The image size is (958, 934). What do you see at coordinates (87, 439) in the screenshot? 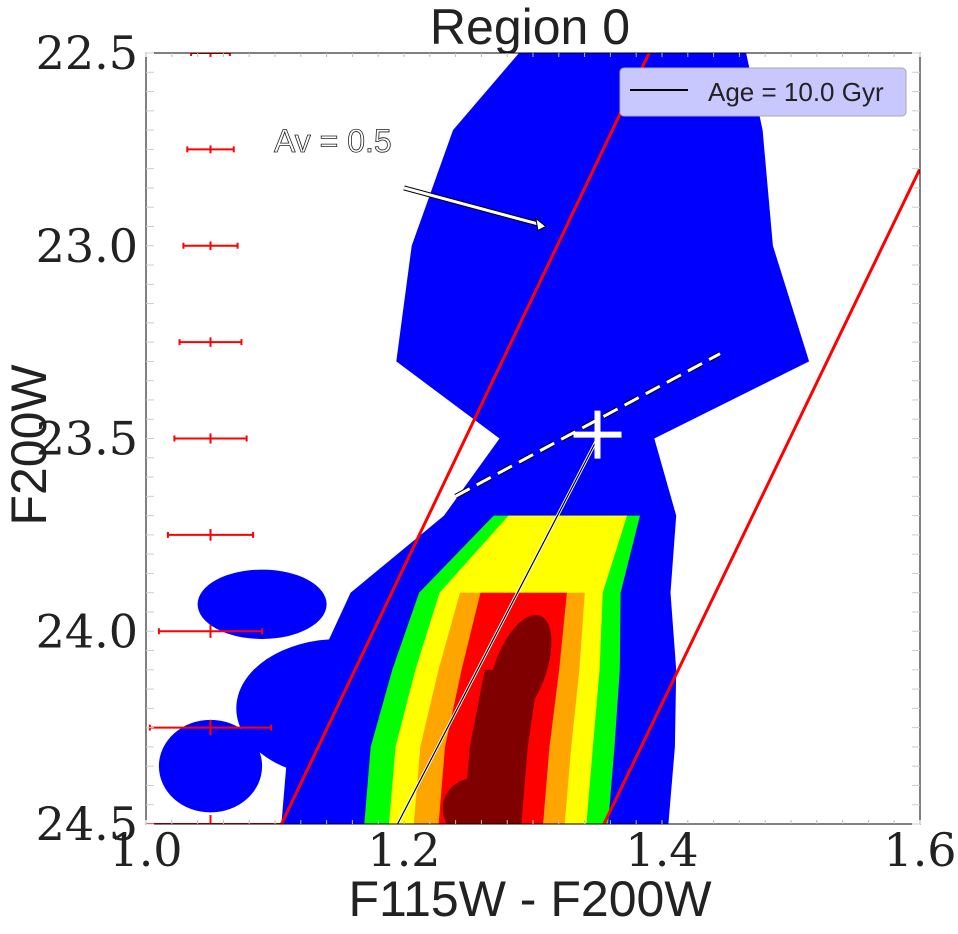
I see `y-tick-label: 23.5` at bounding box center [87, 439].